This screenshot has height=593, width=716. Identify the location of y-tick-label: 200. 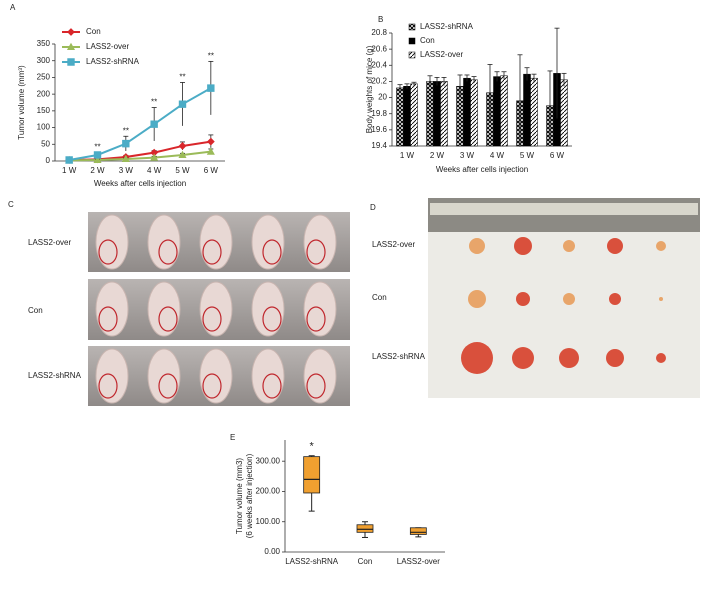
(44, 93).